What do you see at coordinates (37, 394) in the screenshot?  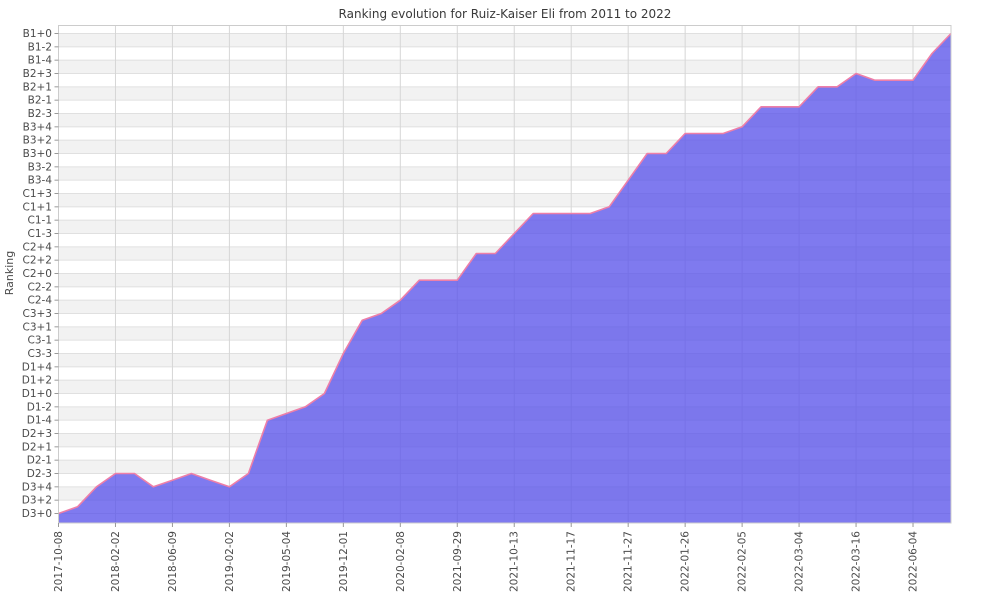 I see `y-tick-label: D1+0` at bounding box center [37, 394].